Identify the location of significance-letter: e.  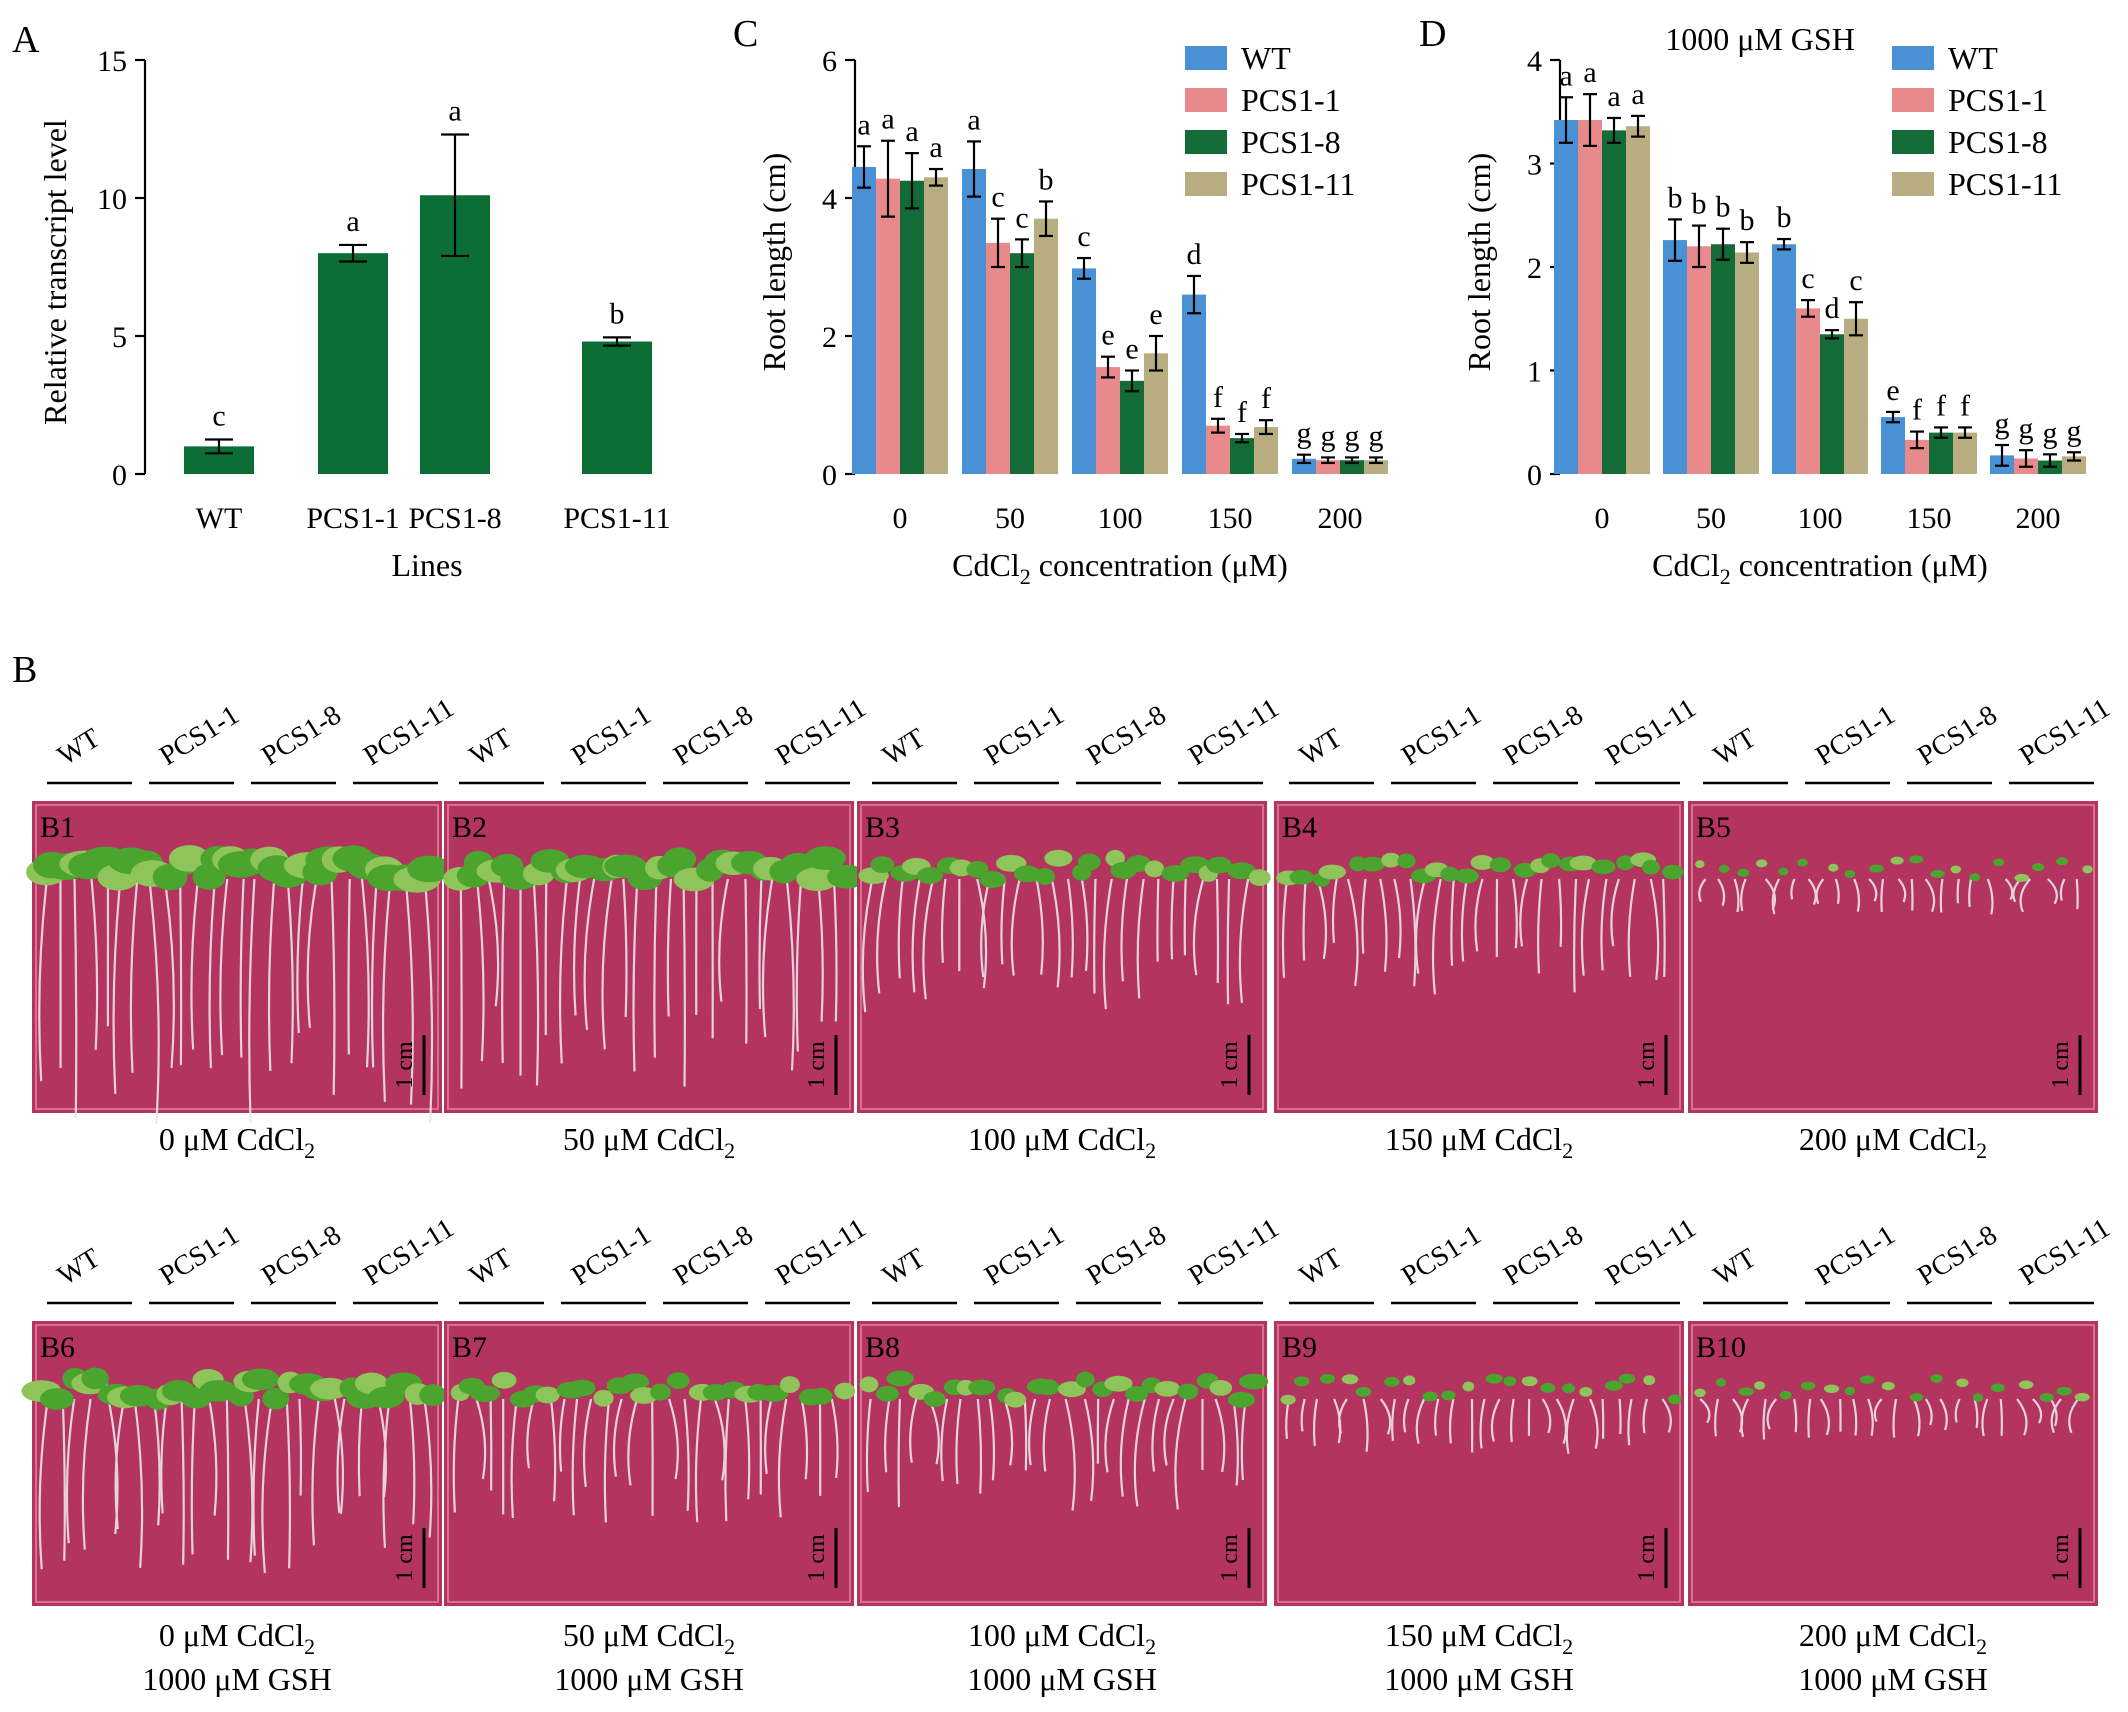
(1892, 390).